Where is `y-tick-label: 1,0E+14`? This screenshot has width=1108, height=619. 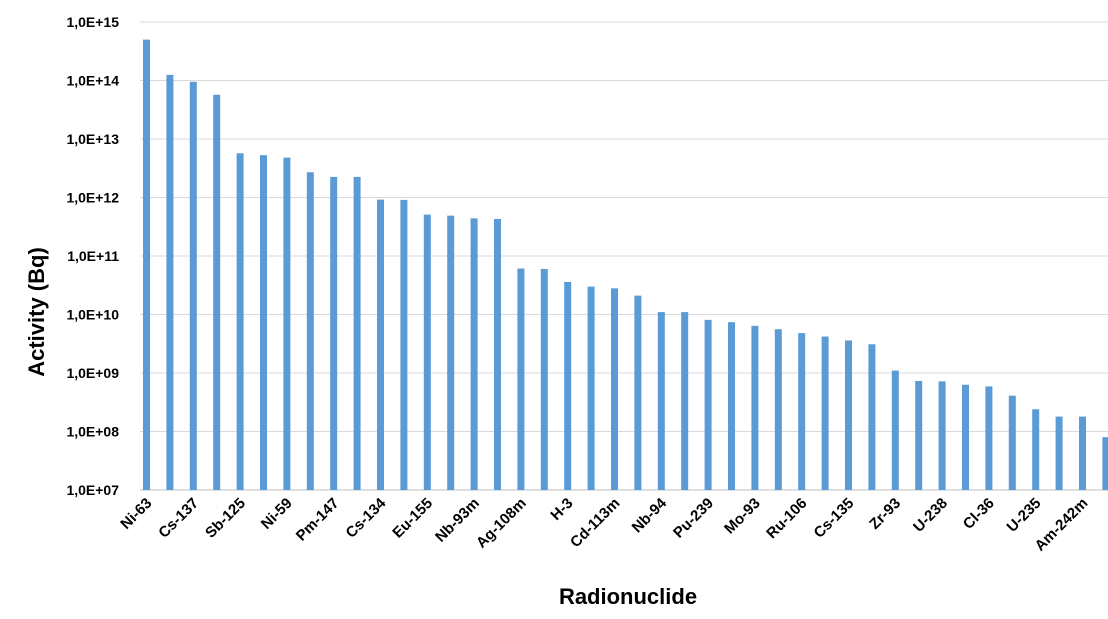 y-tick-label: 1,0E+14 is located at coordinates (92, 81).